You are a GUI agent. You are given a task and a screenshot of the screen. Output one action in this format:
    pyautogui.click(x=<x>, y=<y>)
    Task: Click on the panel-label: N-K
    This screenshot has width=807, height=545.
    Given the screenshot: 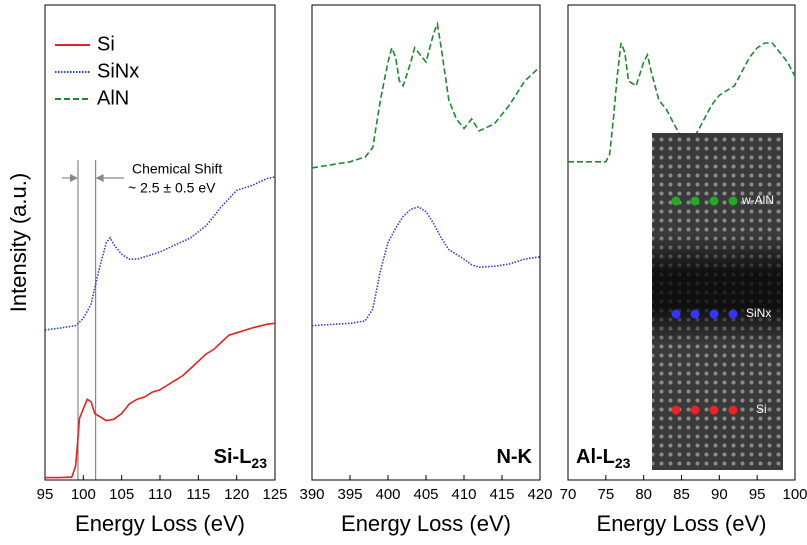 What is the action you would take?
    pyautogui.click(x=514, y=457)
    